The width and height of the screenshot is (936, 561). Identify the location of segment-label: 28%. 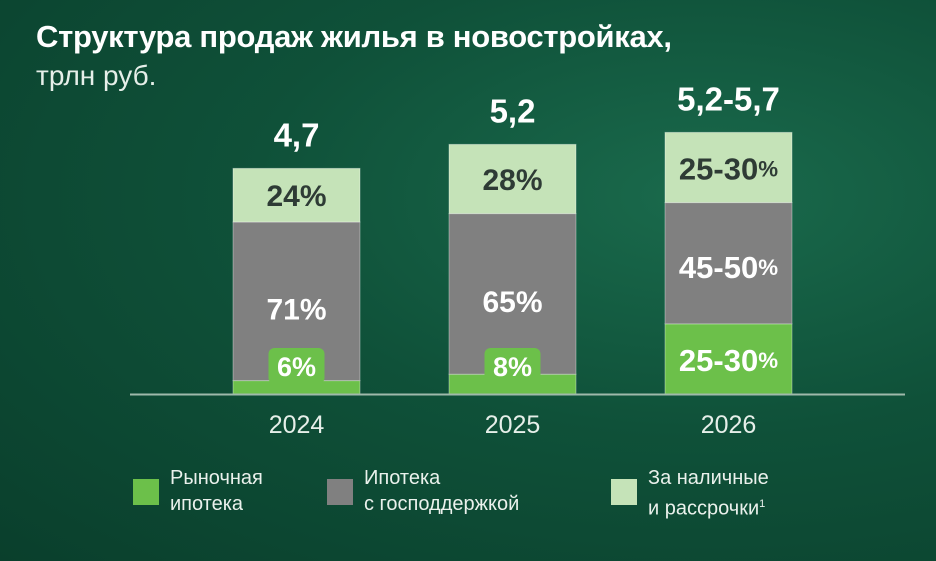
(512, 179).